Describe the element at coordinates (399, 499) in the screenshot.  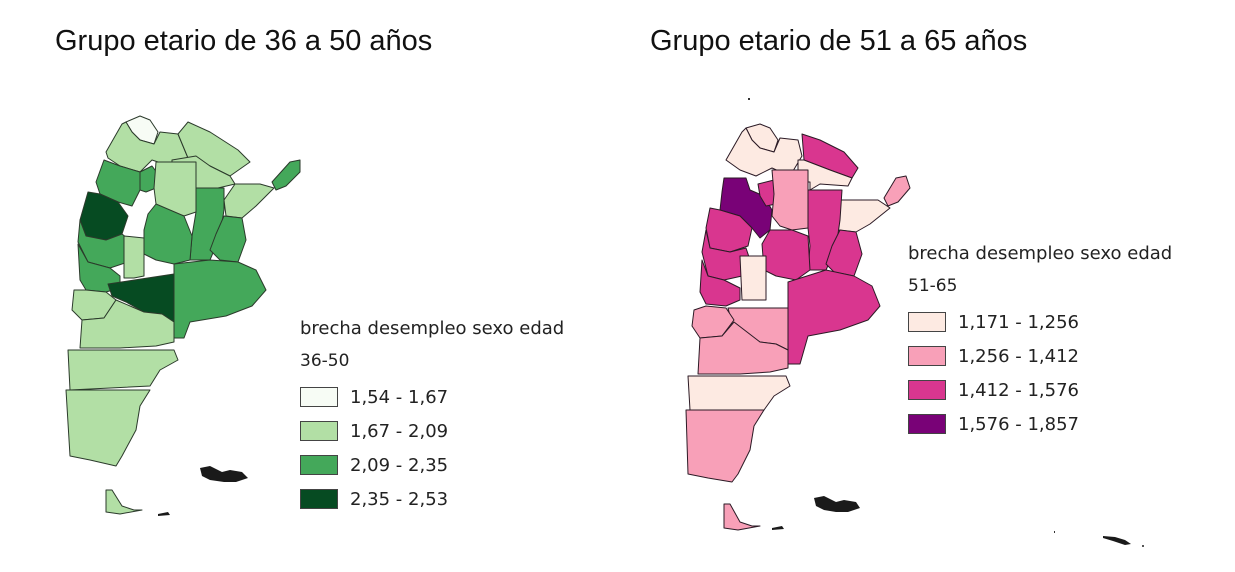
I see `legend-label: 2,35 - 2,53` at that location.